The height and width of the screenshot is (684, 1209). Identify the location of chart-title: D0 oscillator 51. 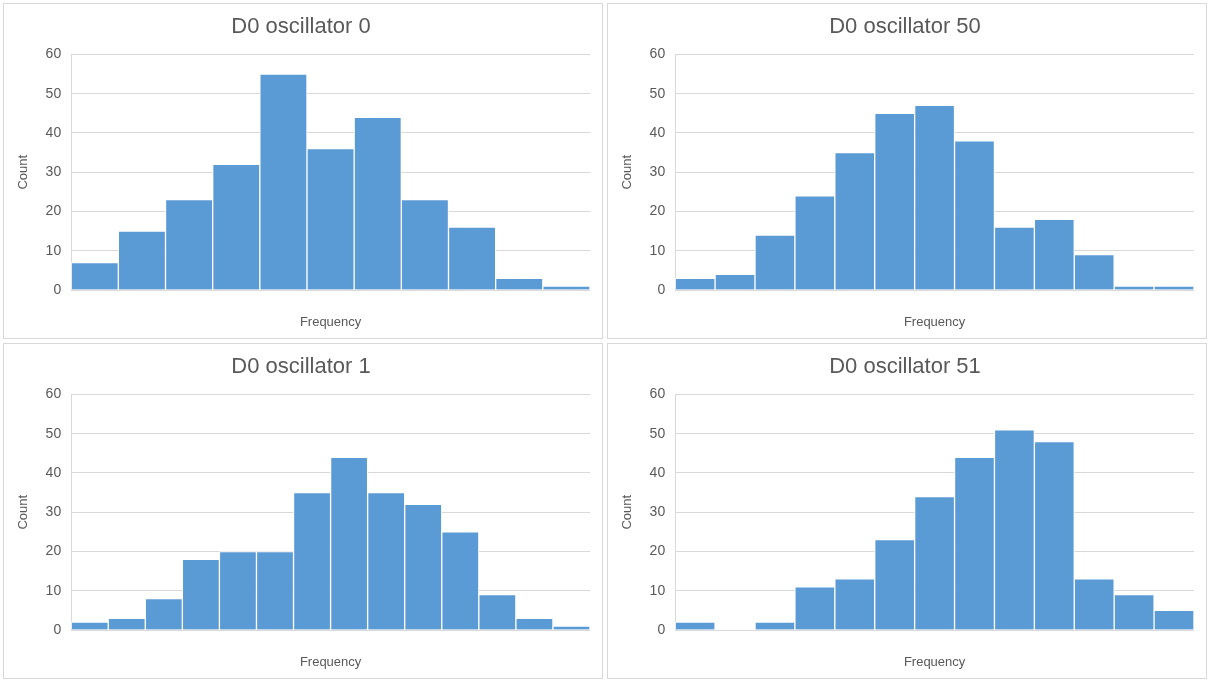
(905, 366).